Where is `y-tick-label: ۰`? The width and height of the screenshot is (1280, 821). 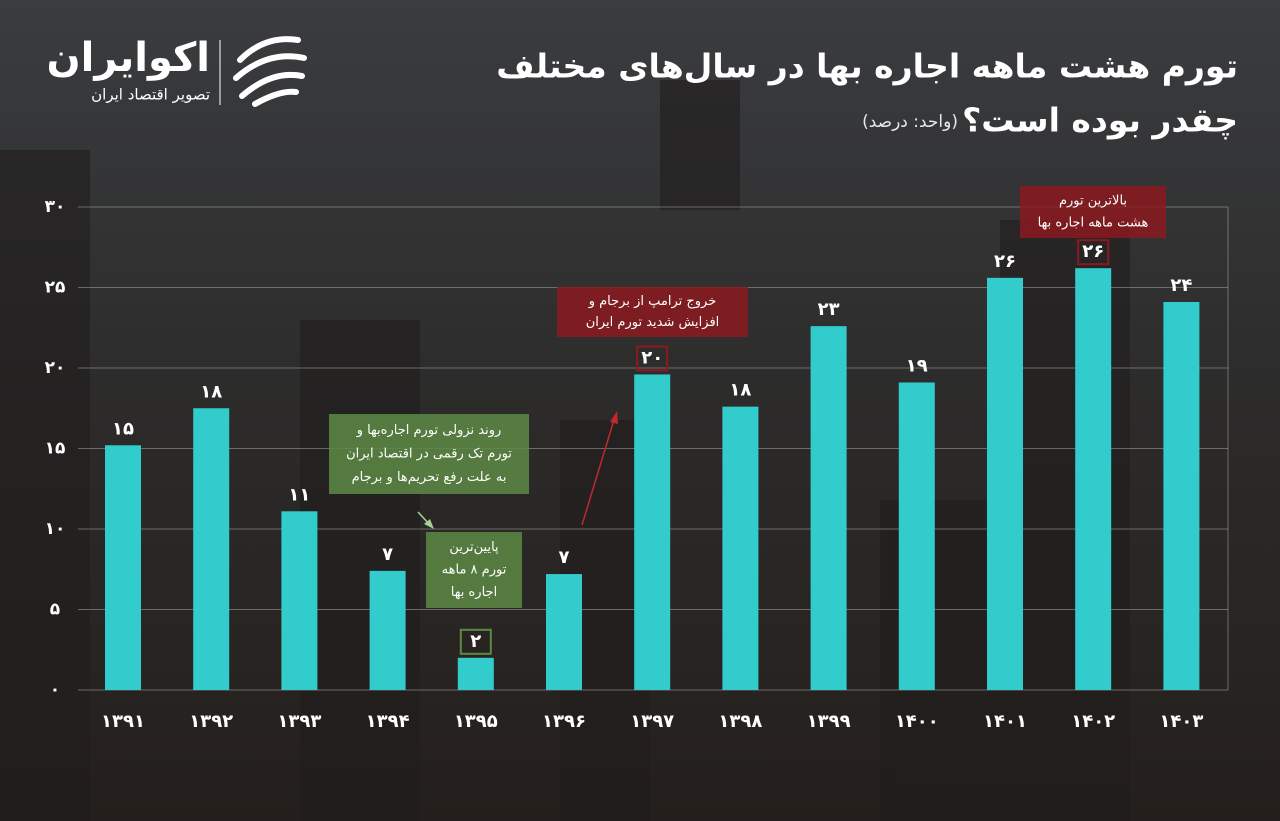
y-tick-label: ۰ is located at coordinates (55, 690).